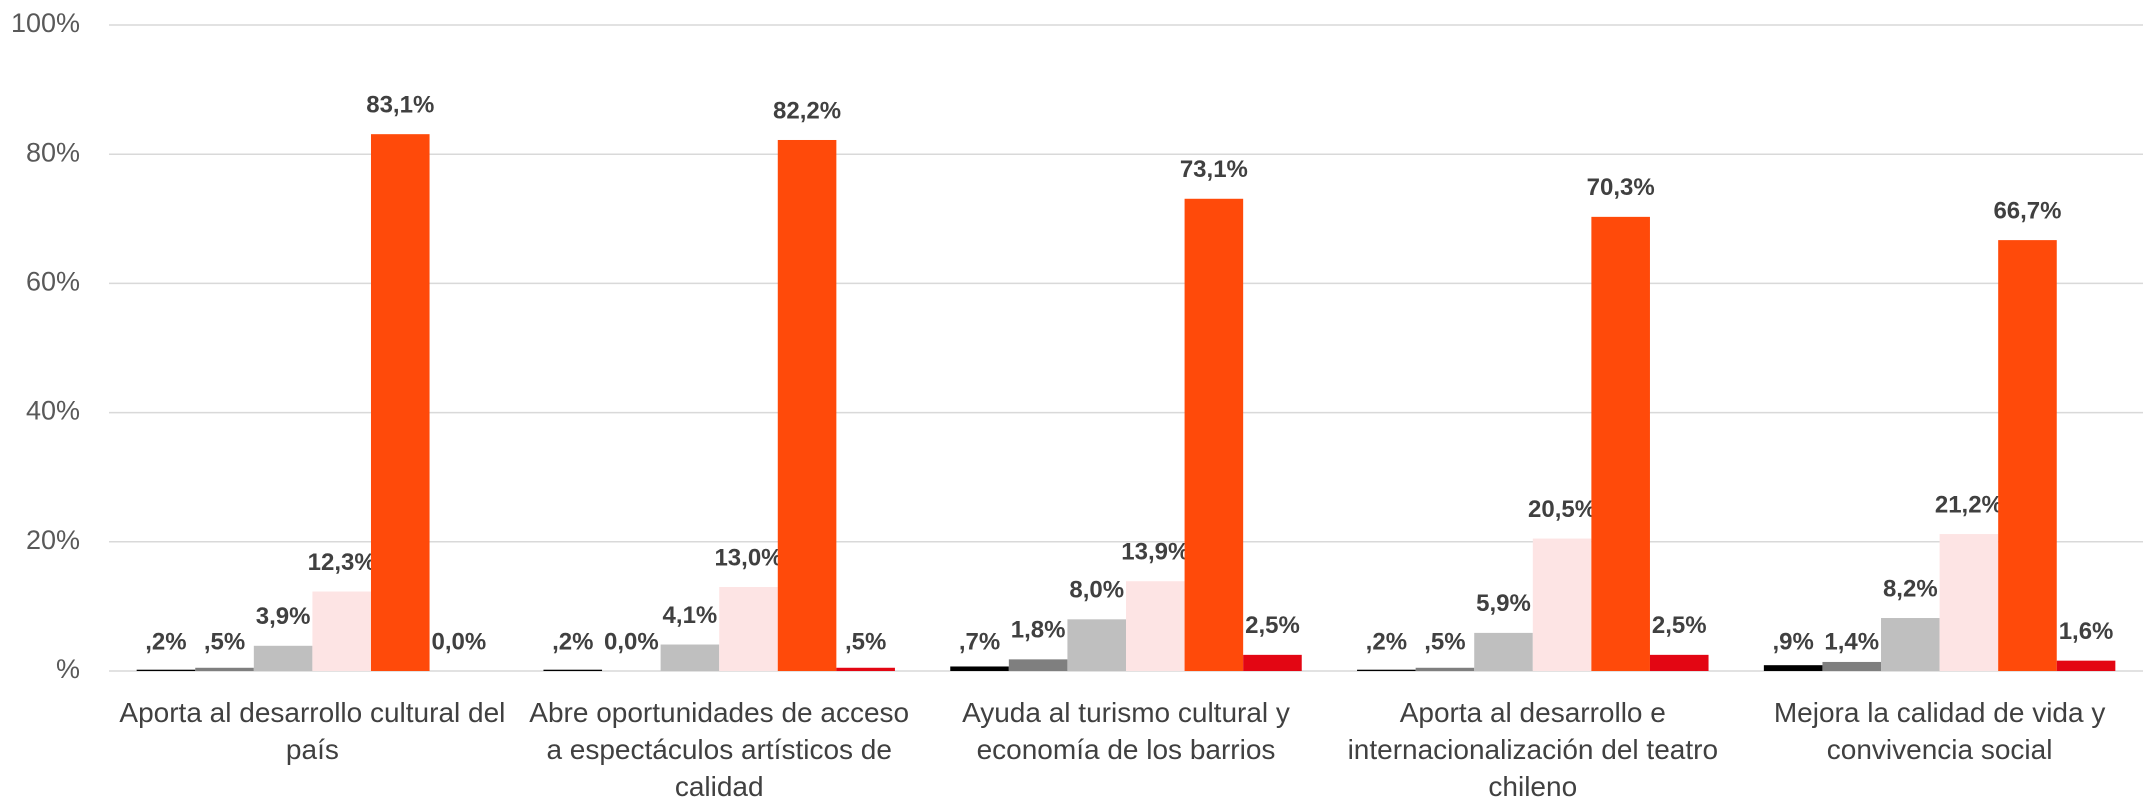 This screenshot has width=2143, height=803. I want to click on data-label: 1,8%, so click(1038, 630).